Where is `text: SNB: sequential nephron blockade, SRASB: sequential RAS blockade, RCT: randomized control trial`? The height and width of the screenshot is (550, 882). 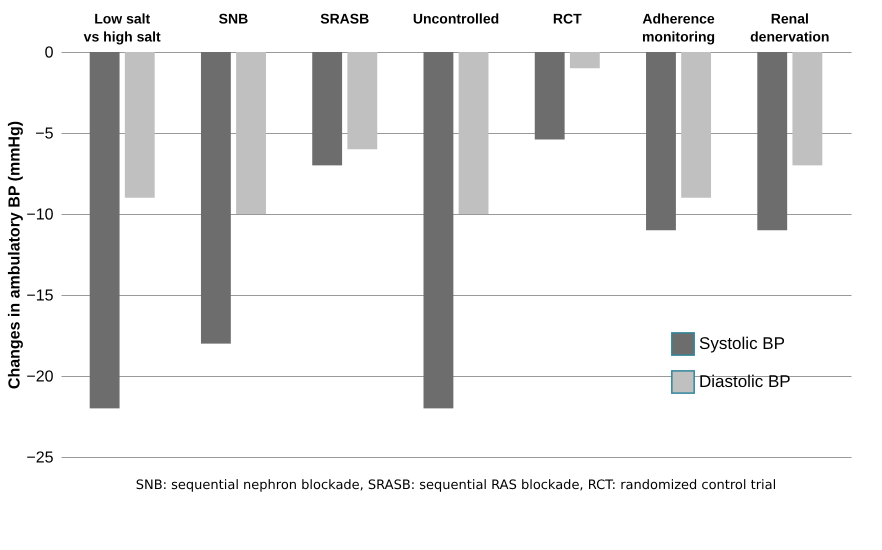 text: SNB: sequential nephron blockade, SRASB: sequential RAS blockade, RCT: randomized control trial is located at coordinates (456, 485).